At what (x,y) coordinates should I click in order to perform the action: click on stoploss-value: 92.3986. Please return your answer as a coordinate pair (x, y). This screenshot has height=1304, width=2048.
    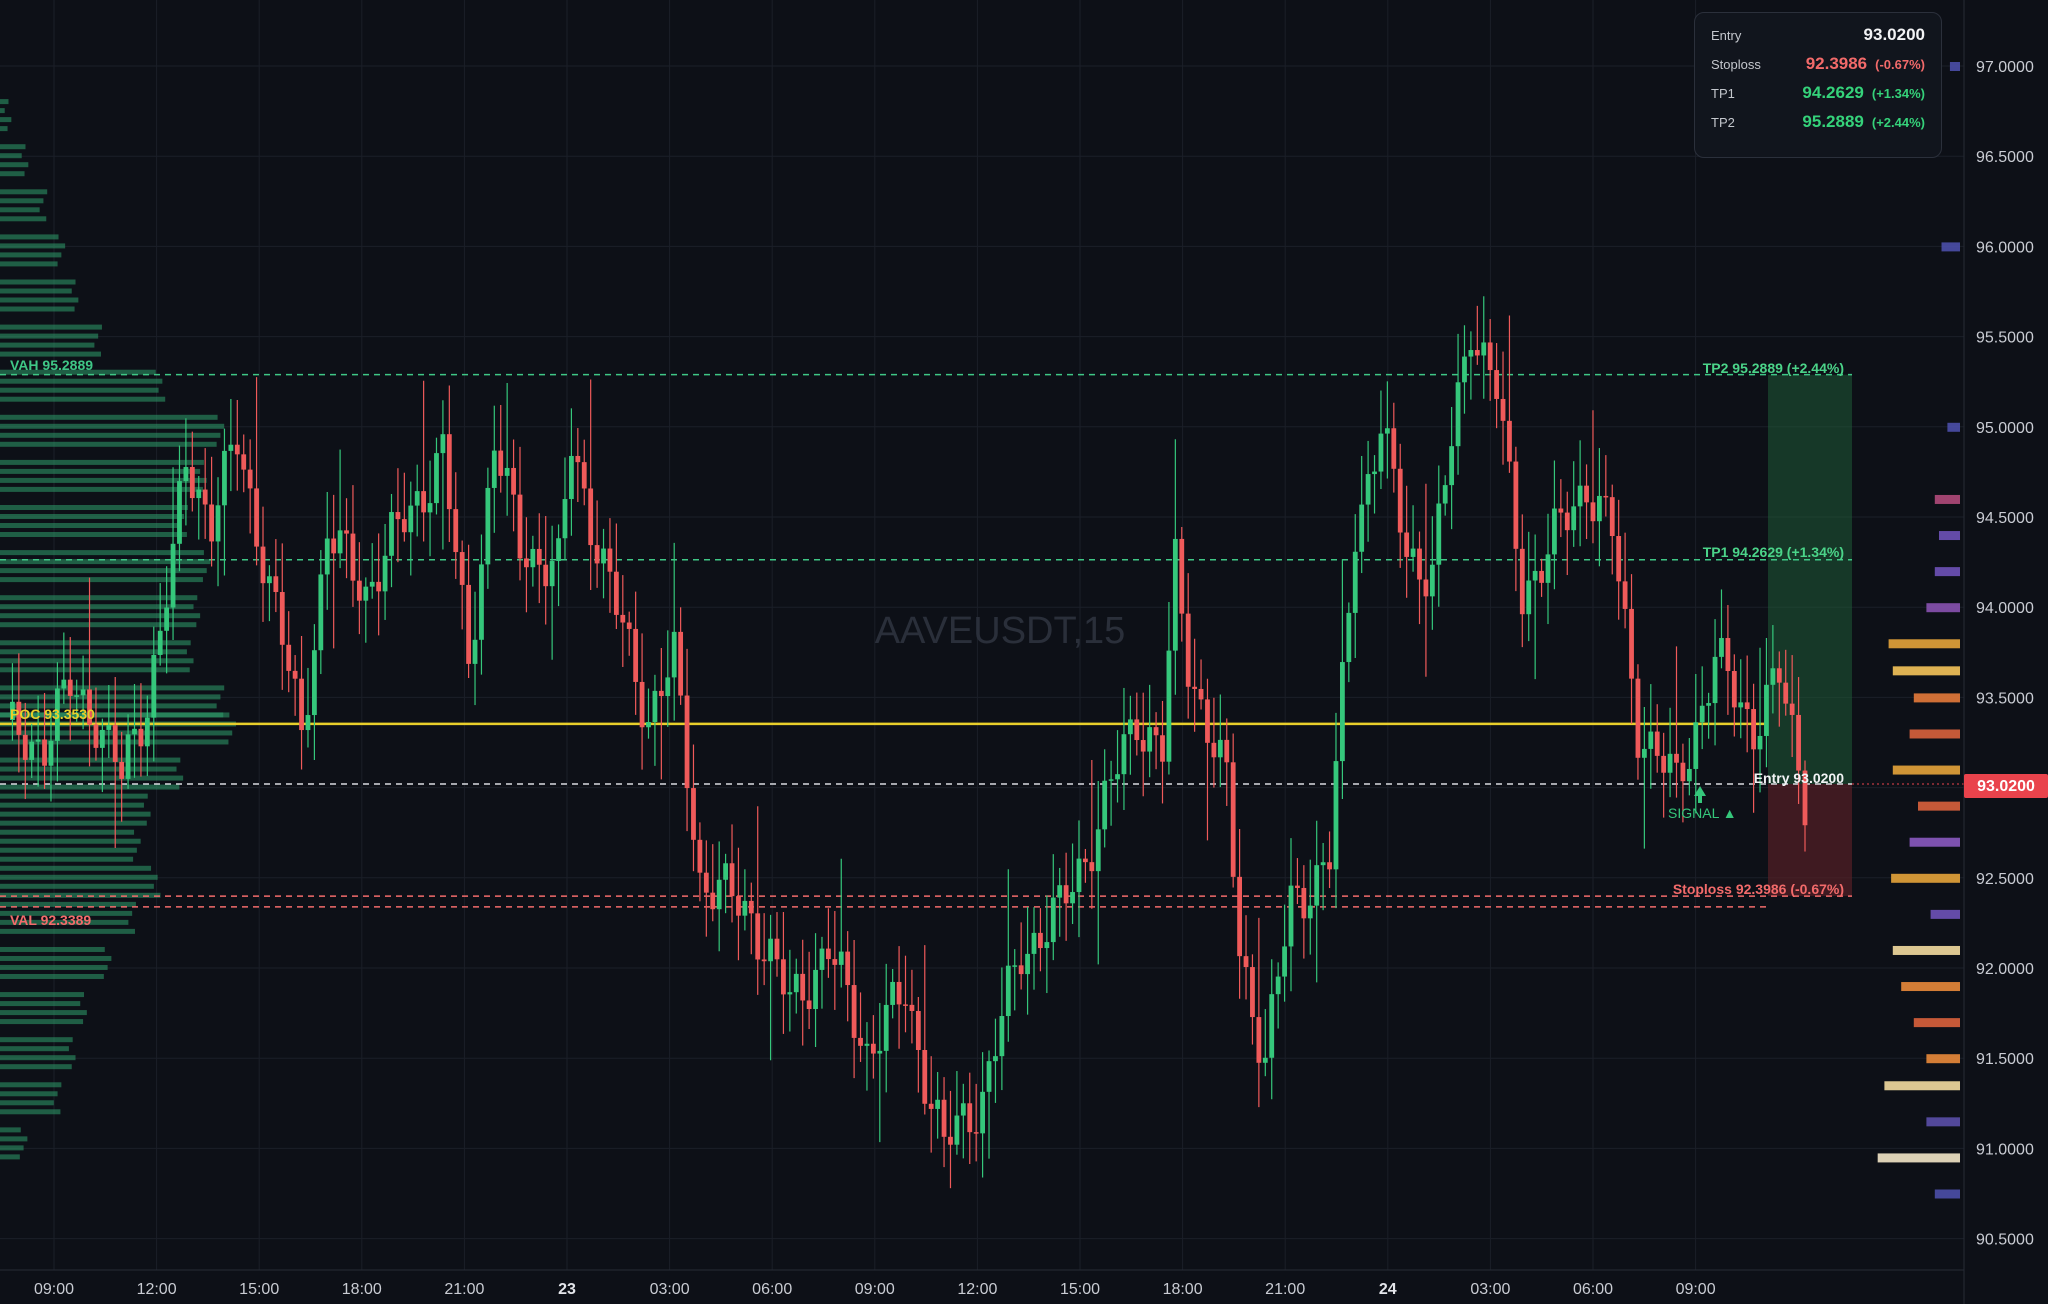
    Looking at the image, I should click on (1836, 63).